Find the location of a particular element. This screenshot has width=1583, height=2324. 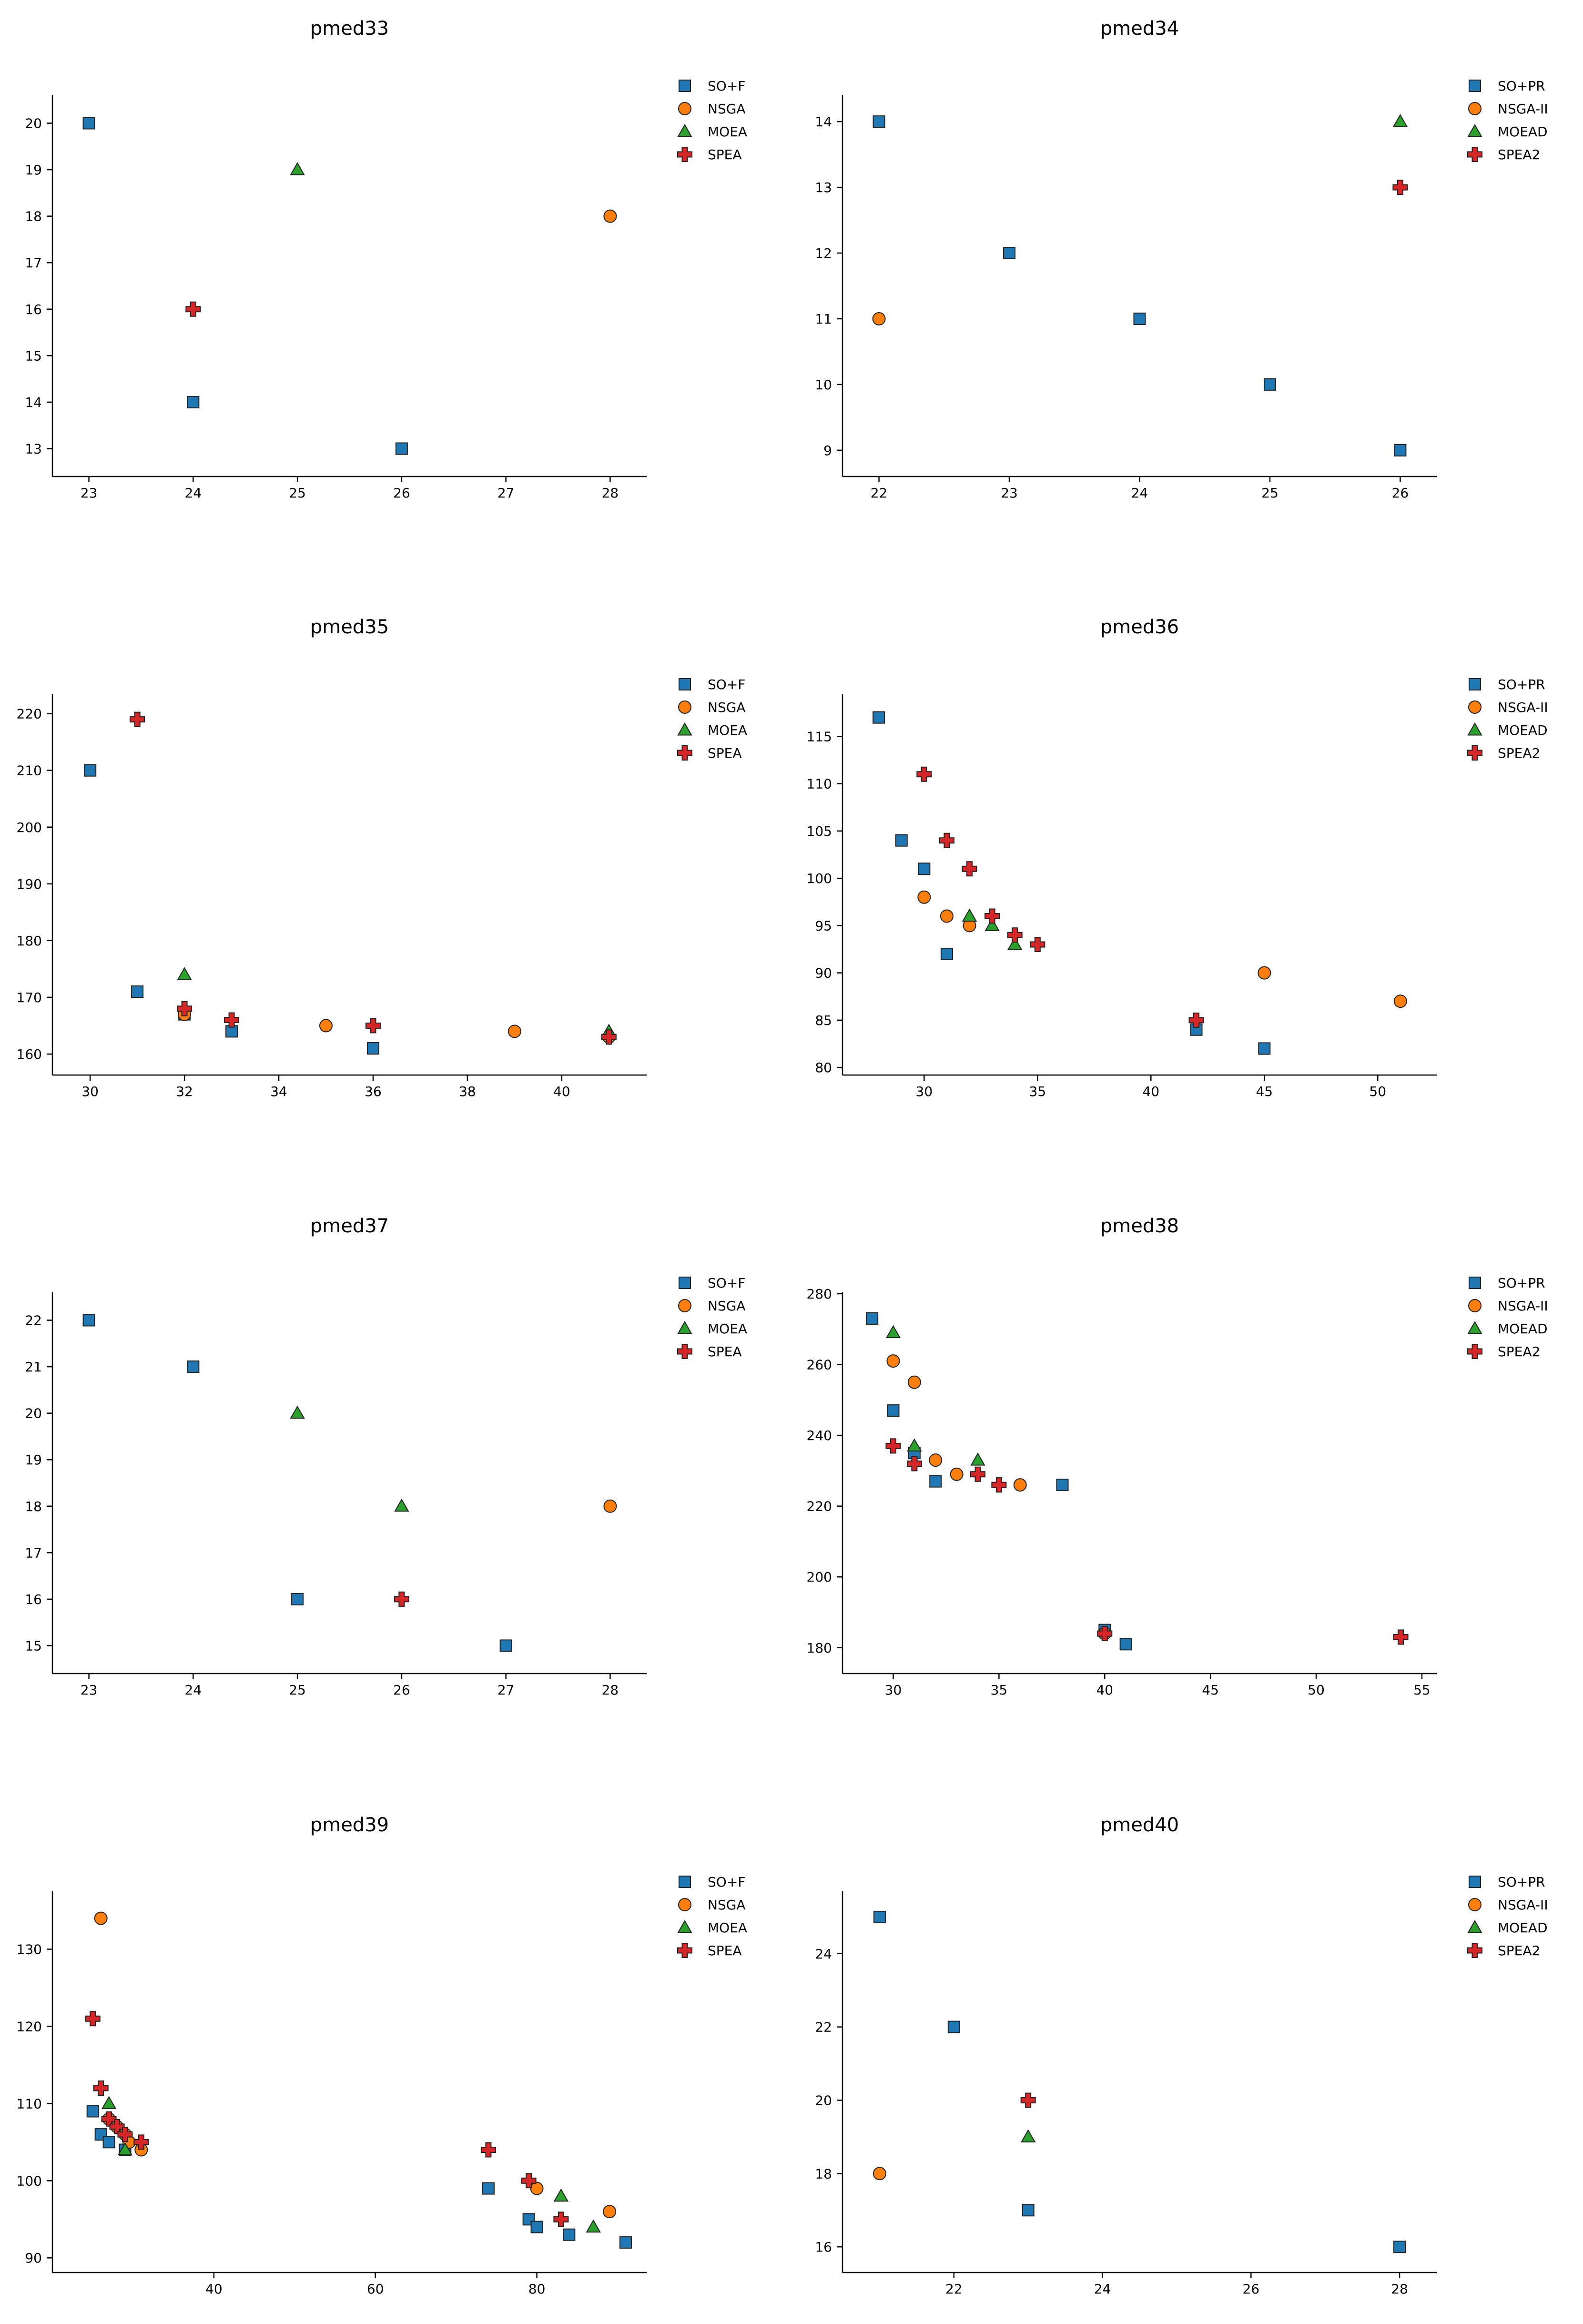

y-tick-label: 100 is located at coordinates (29, 2181).